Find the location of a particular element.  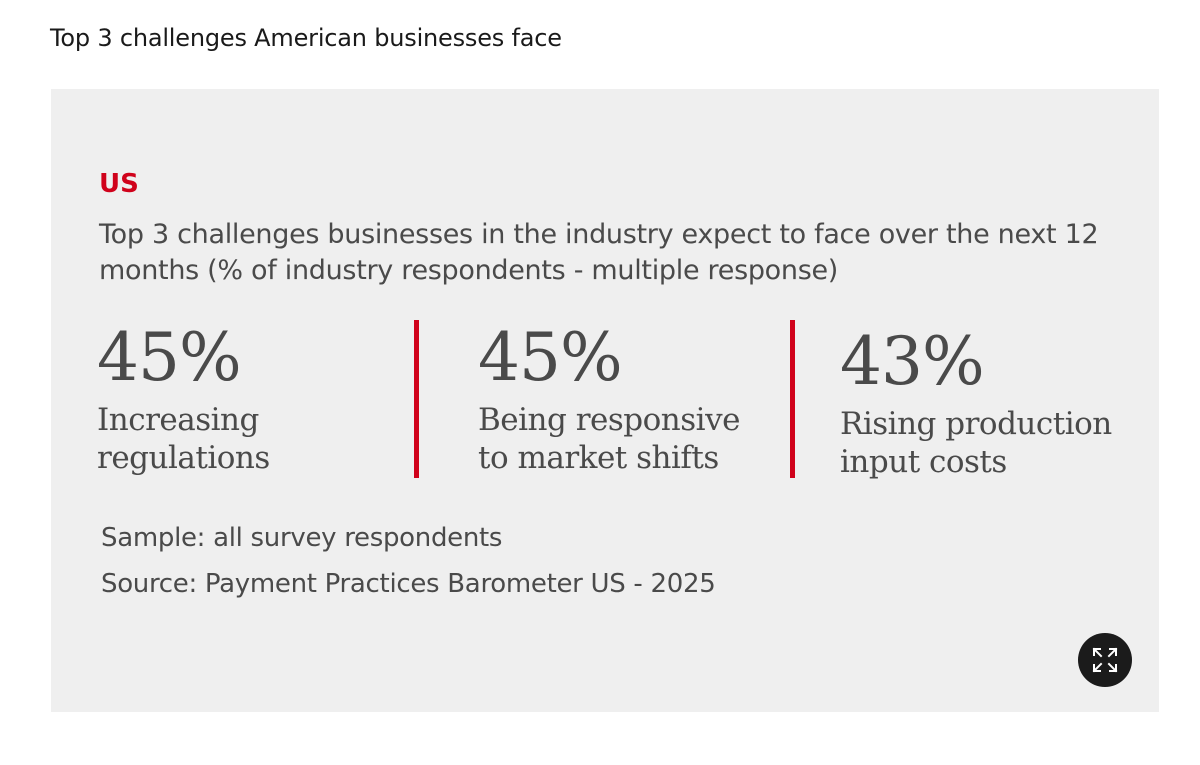

sample-note: Sample: all survey respondents is located at coordinates (302, 538).